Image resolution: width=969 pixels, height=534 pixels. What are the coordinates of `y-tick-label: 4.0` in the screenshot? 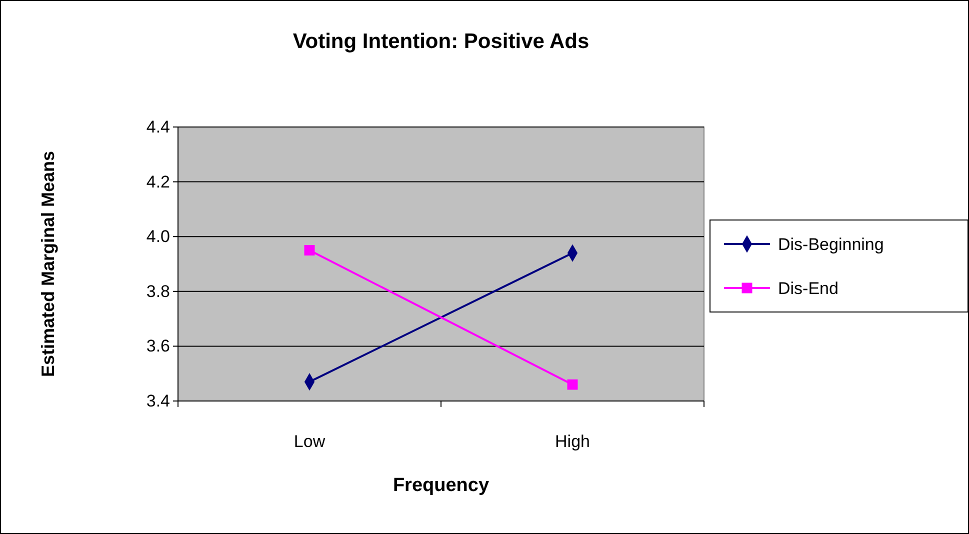 It's located at (158, 236).